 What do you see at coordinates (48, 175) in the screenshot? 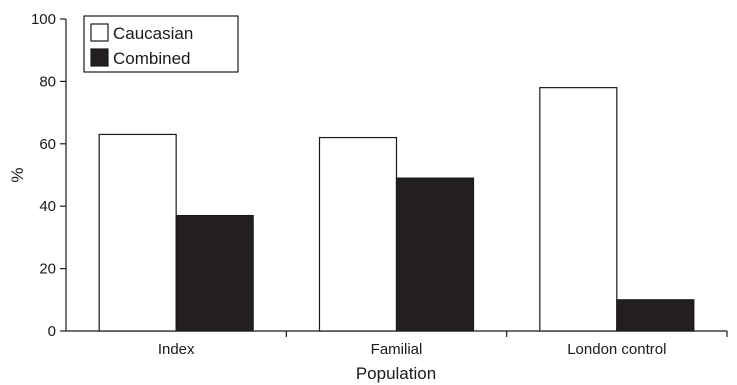
I see `y-ticks: 0 20 40 60 80 100` at bounding box center [48, 175].